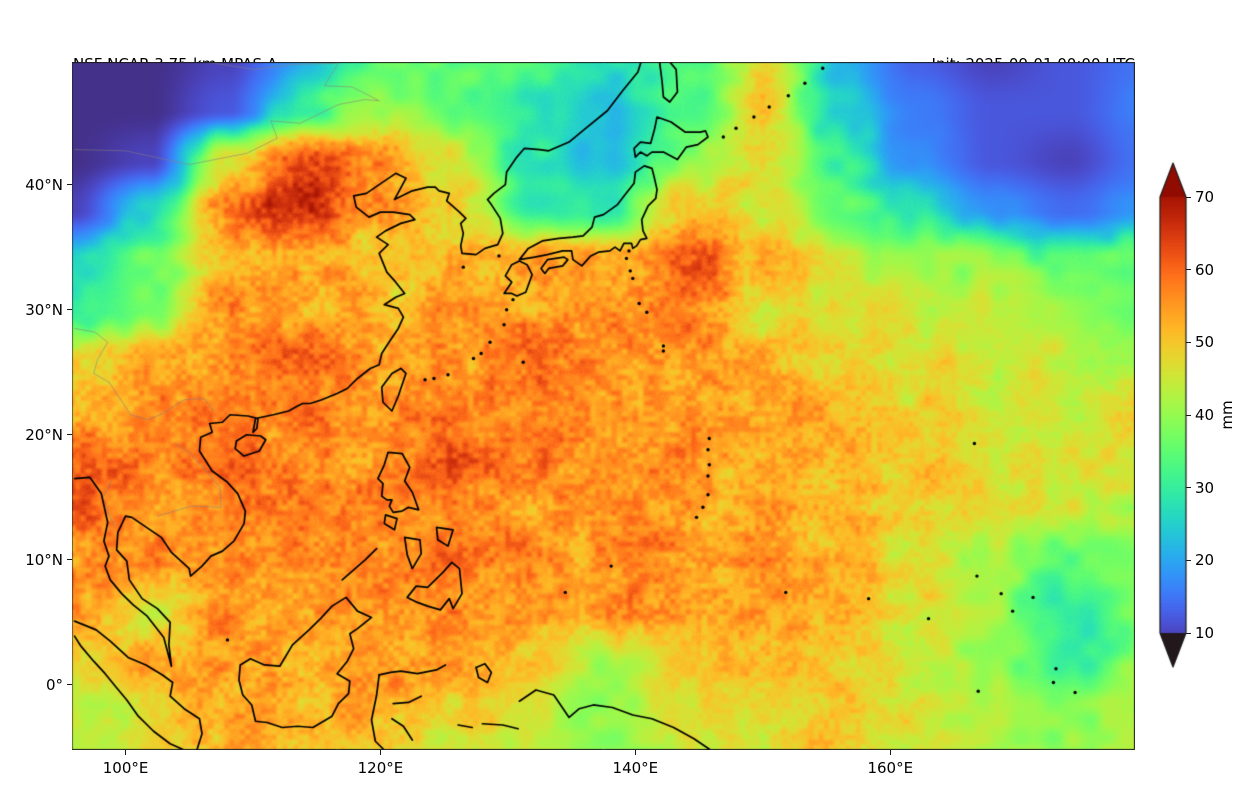  I want to click on y-tick-label: 20°N, so click(44, 434).